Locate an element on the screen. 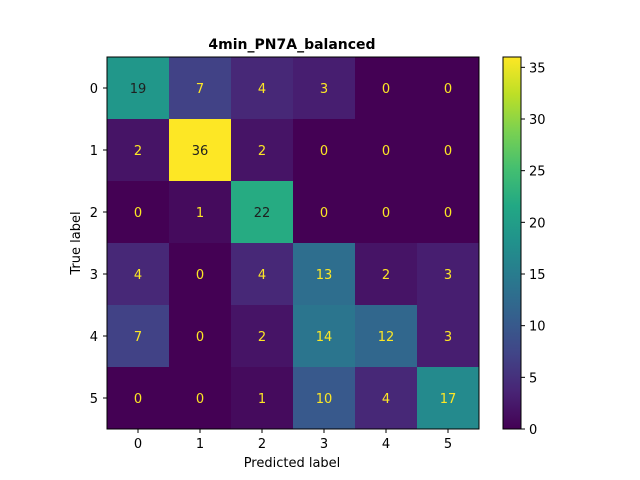 The width and height of the screenshot is (640, 480). cell-value-label: 10 is located at coordinates (324, 399).